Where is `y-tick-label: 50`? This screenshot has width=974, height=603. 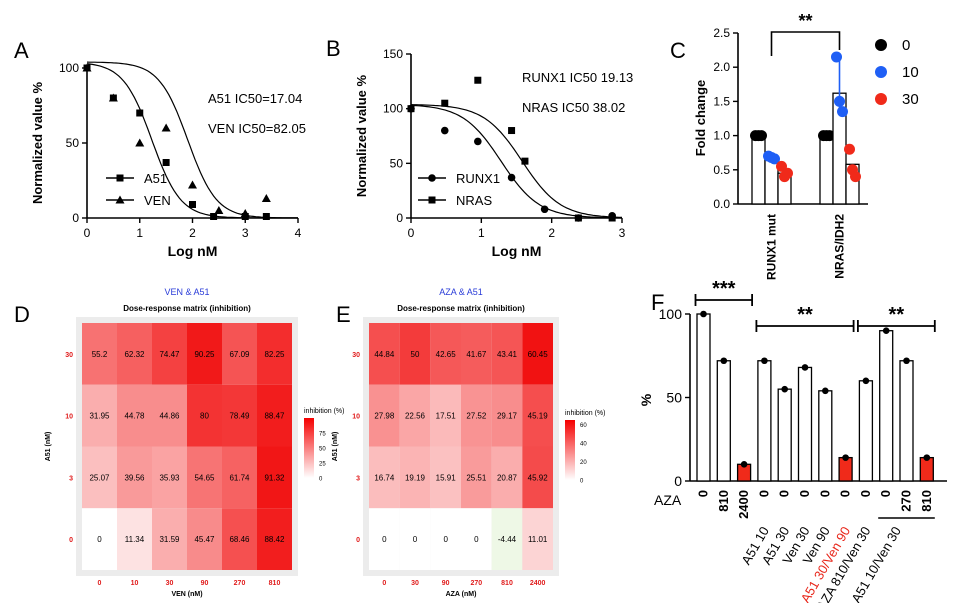
y-tick-label: 50 is located at coordinates (674, 398).